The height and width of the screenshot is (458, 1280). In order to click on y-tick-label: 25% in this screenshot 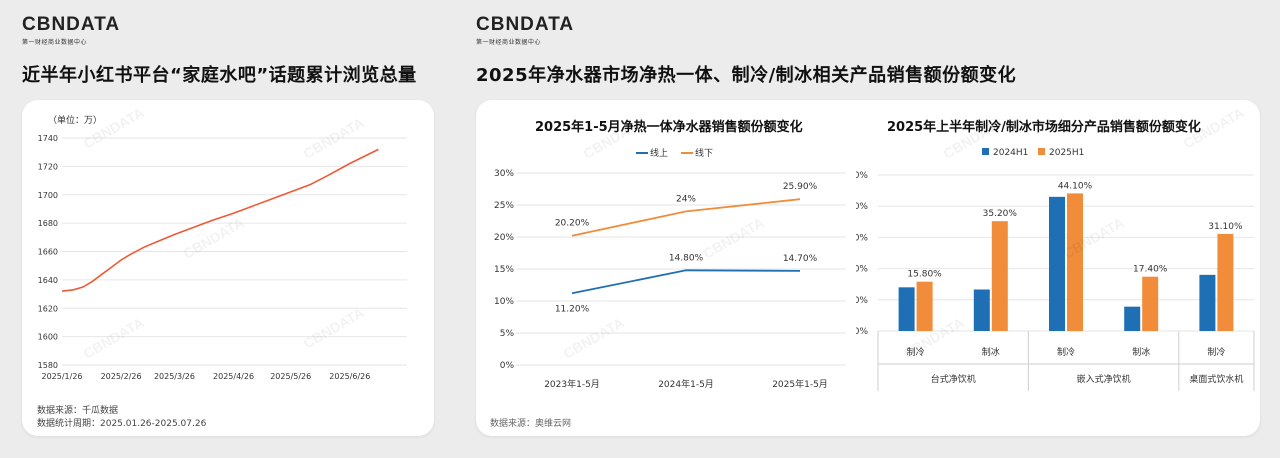, I will do `click(504, 206)`.